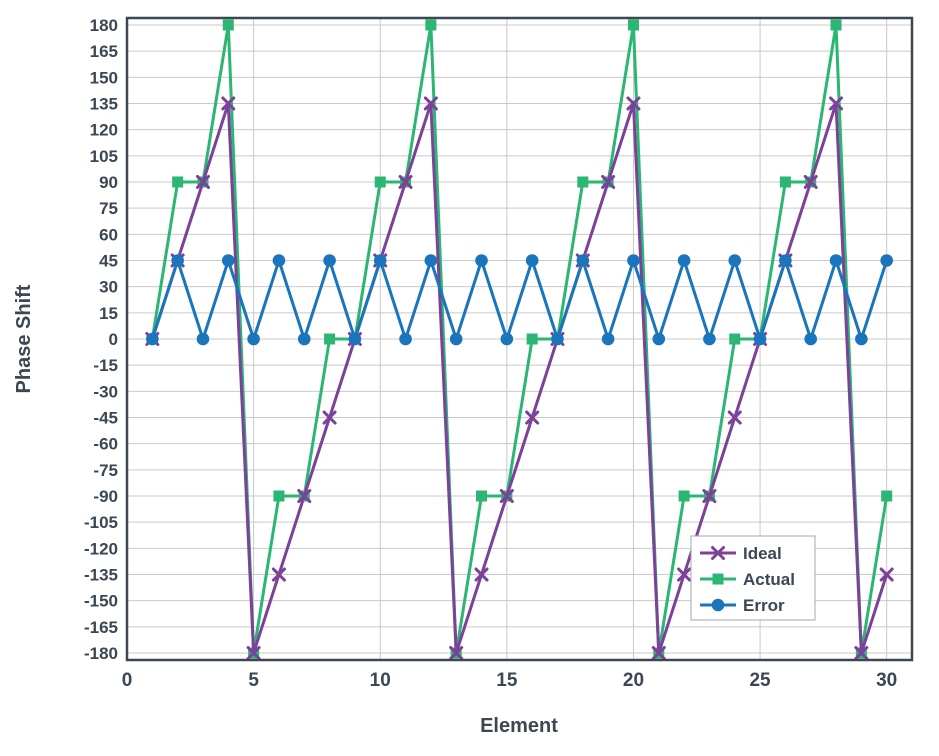  What do you see at coordinates (101, 548) in the screenshot?
I see `y-tick-label: -120` at bounding box center [101, 548].